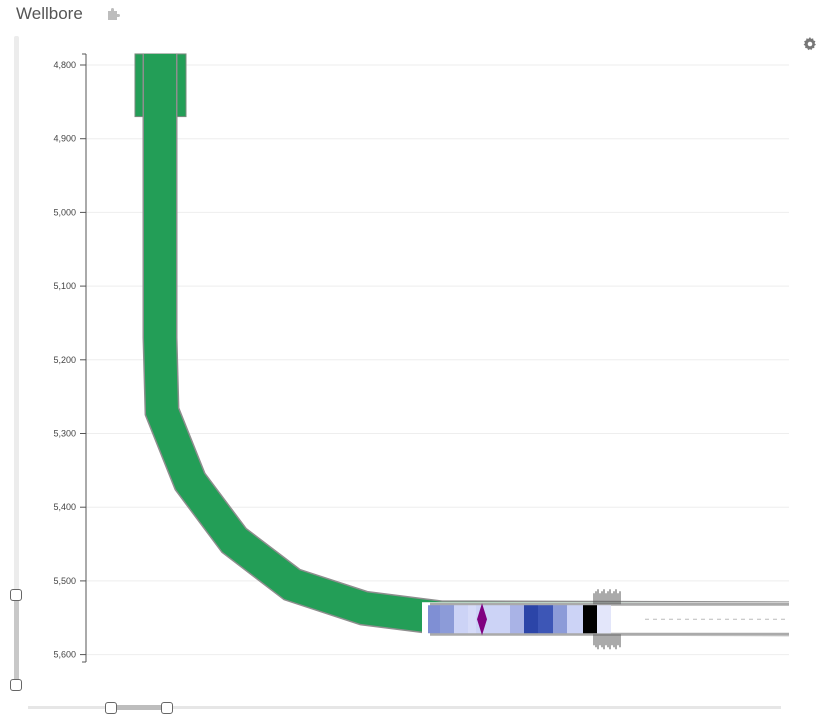  I want to click on tick-label: 4,800, so click(64, 65).